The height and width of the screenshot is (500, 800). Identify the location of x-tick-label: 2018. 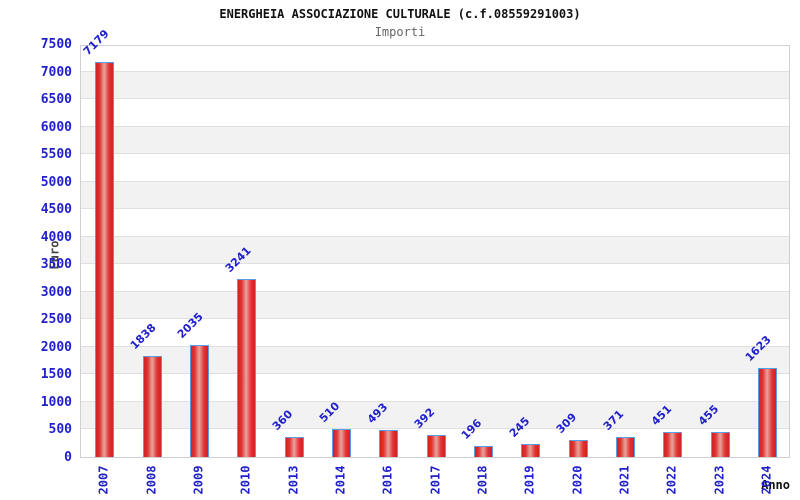
(482, 480).